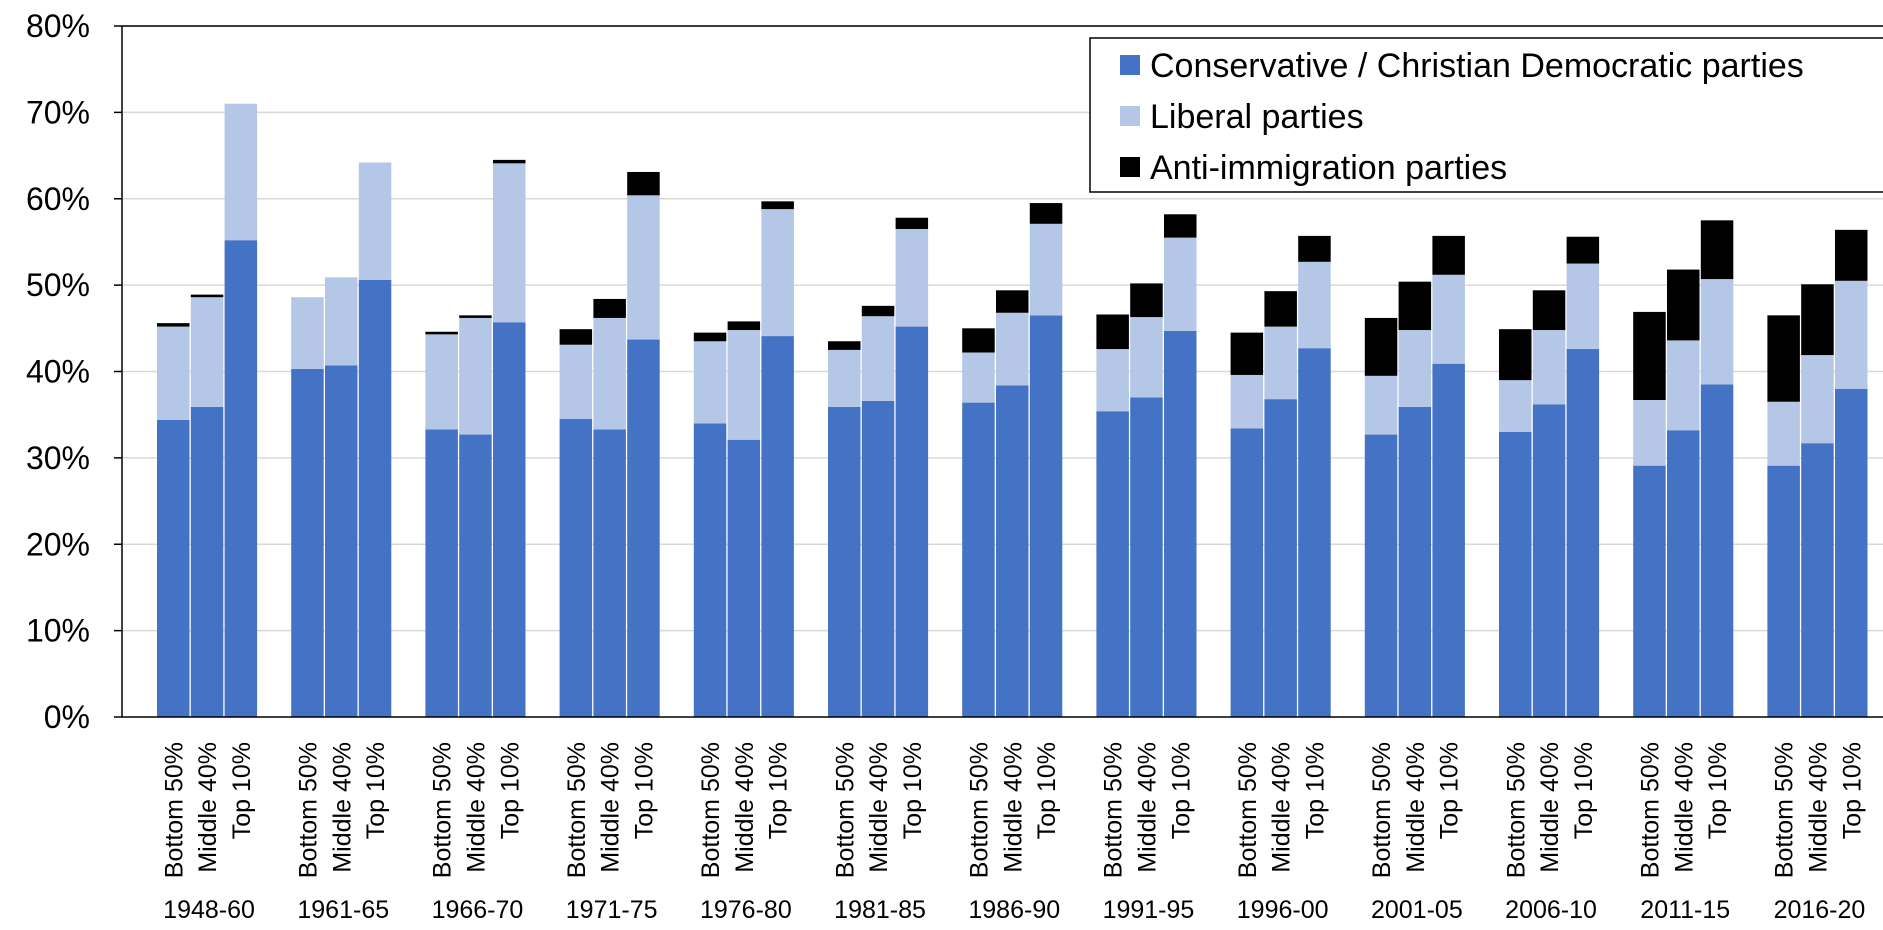  What do you see at coordinates (58, 371) in the screenshot?
I see `y-axis-tick-labels: 0%10%20%30%40%50%60%70%80%` at bounding box center [58, 371].